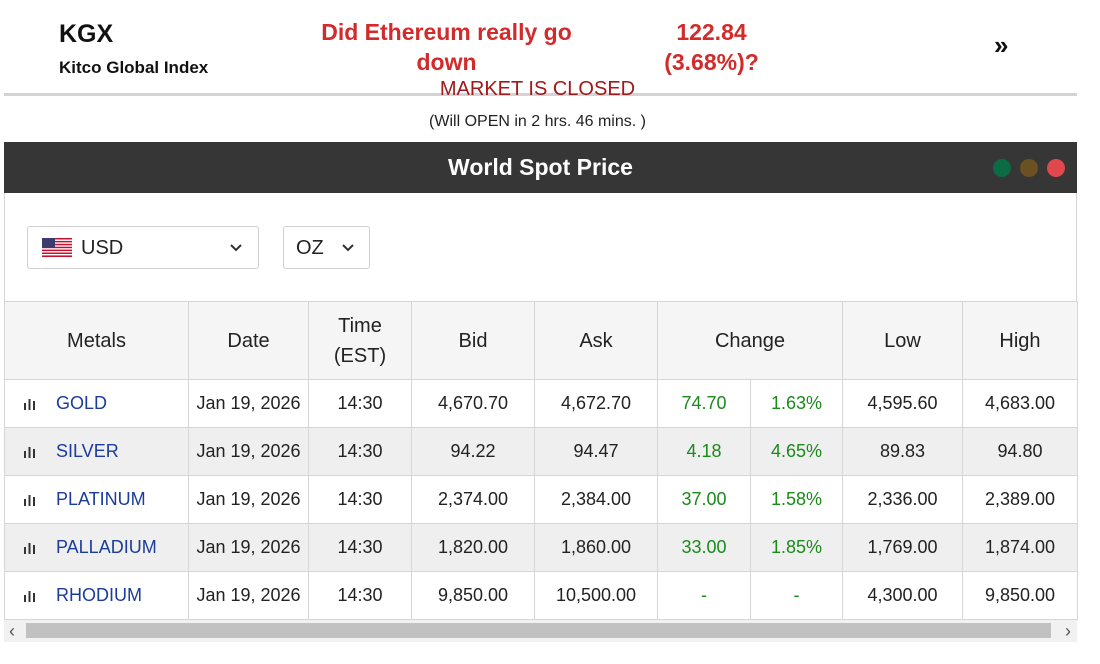 This screenshot has width=1100, height=664. Describe the element at coordinates (1020, 340) in the screenshot. I see `header-high: High` at that location.